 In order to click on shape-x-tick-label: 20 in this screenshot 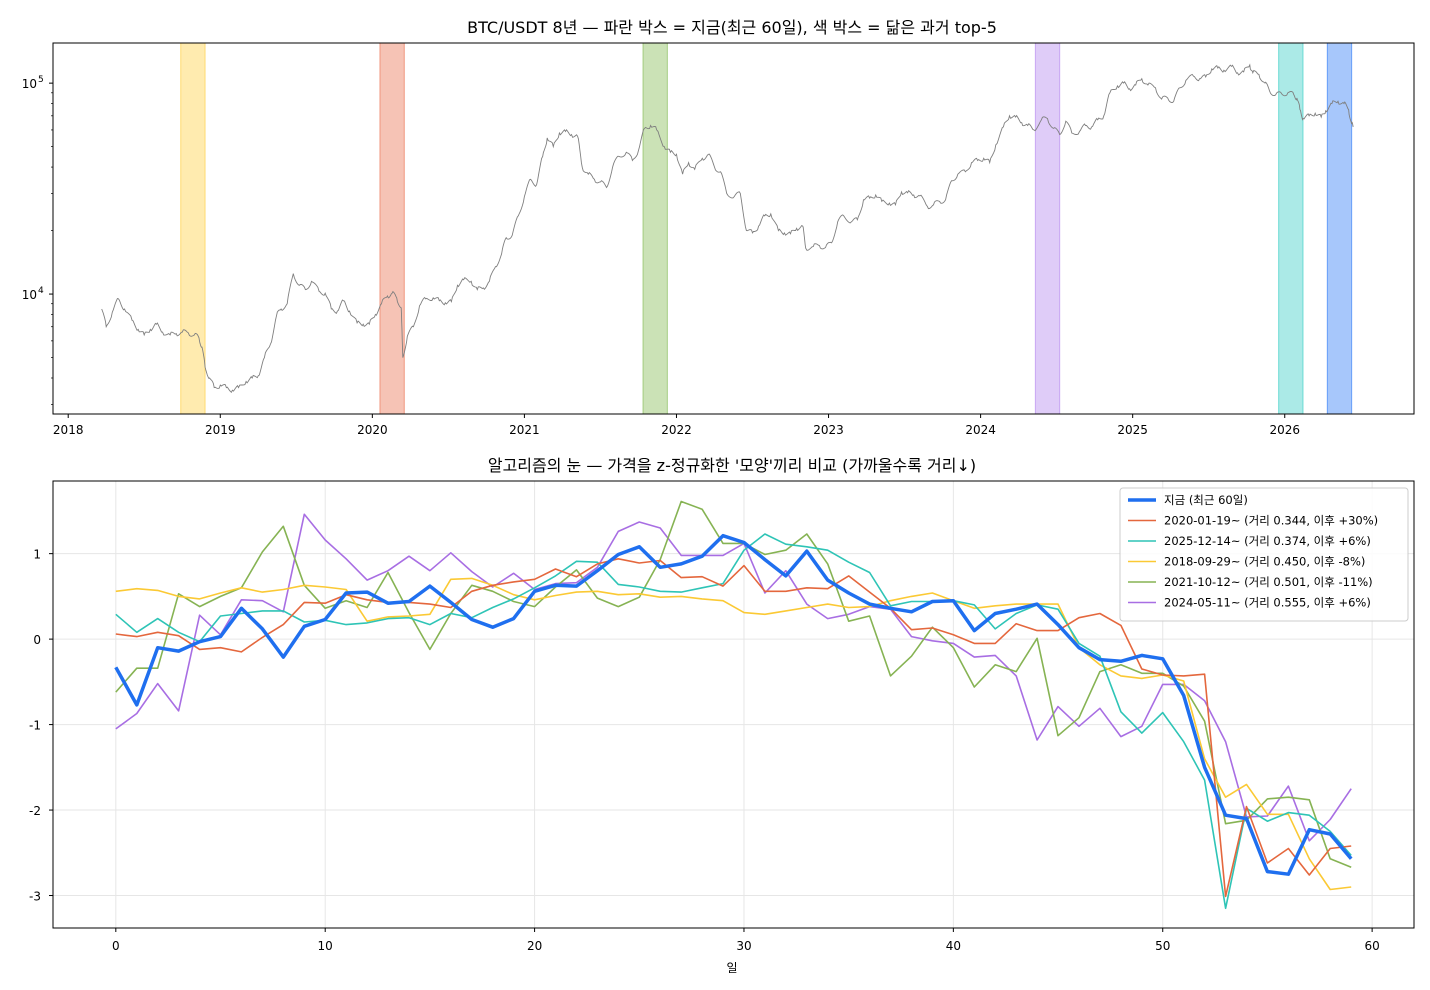, I will do `click(534, 946)`.